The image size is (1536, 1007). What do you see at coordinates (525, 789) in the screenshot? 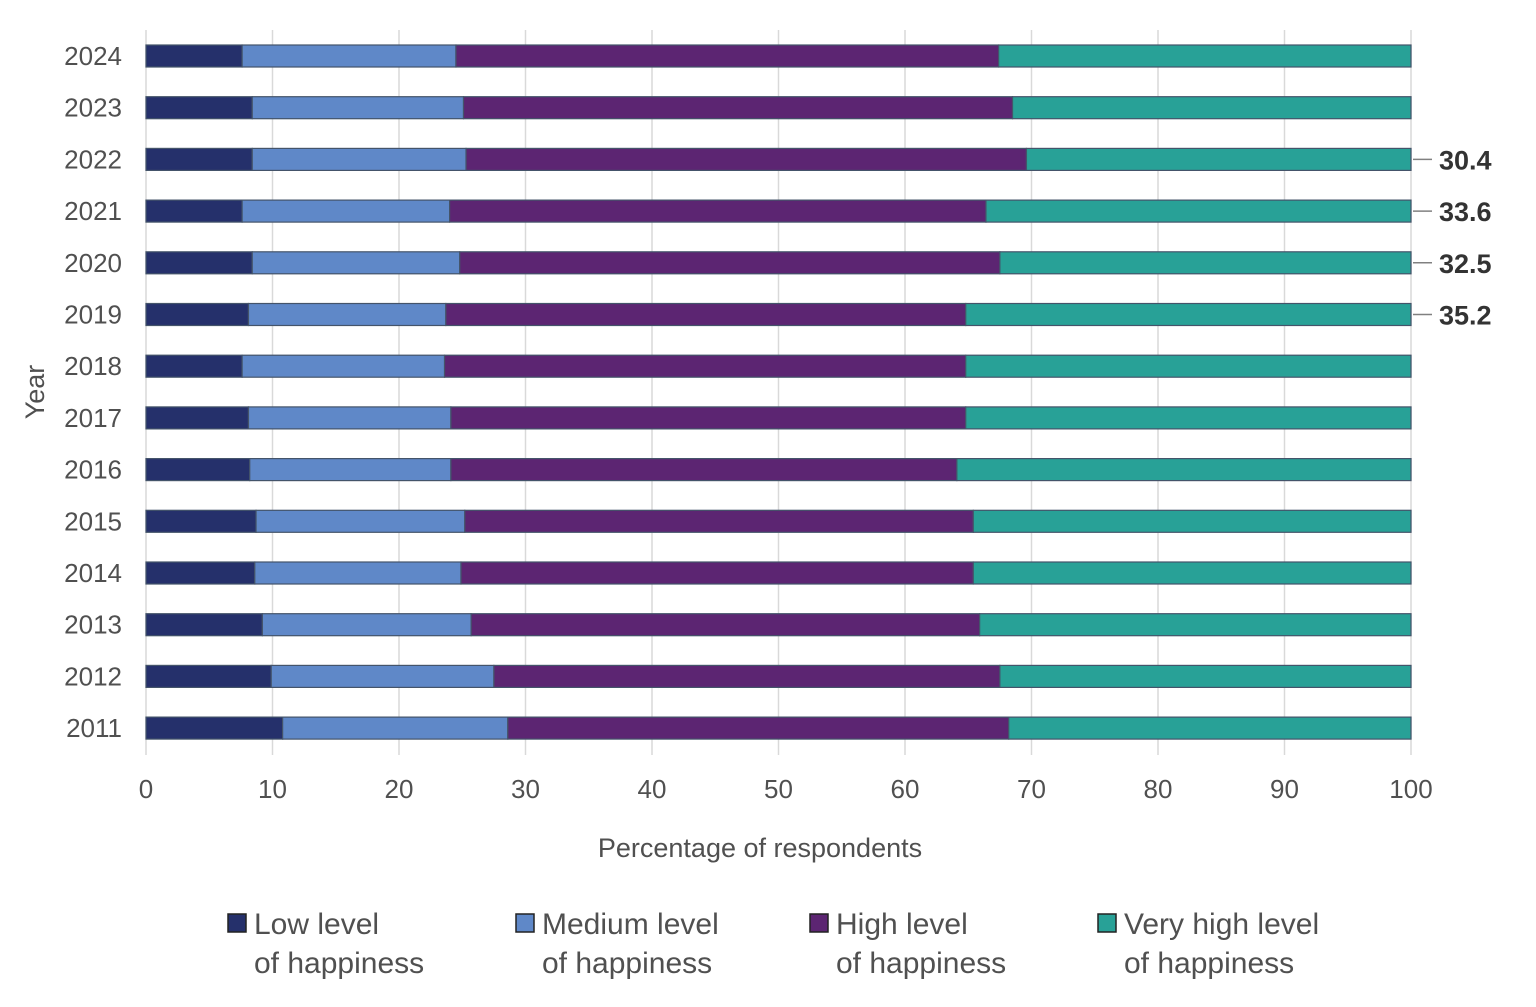
I see `x-tick-label: 30` at bounding box center [525, 789].